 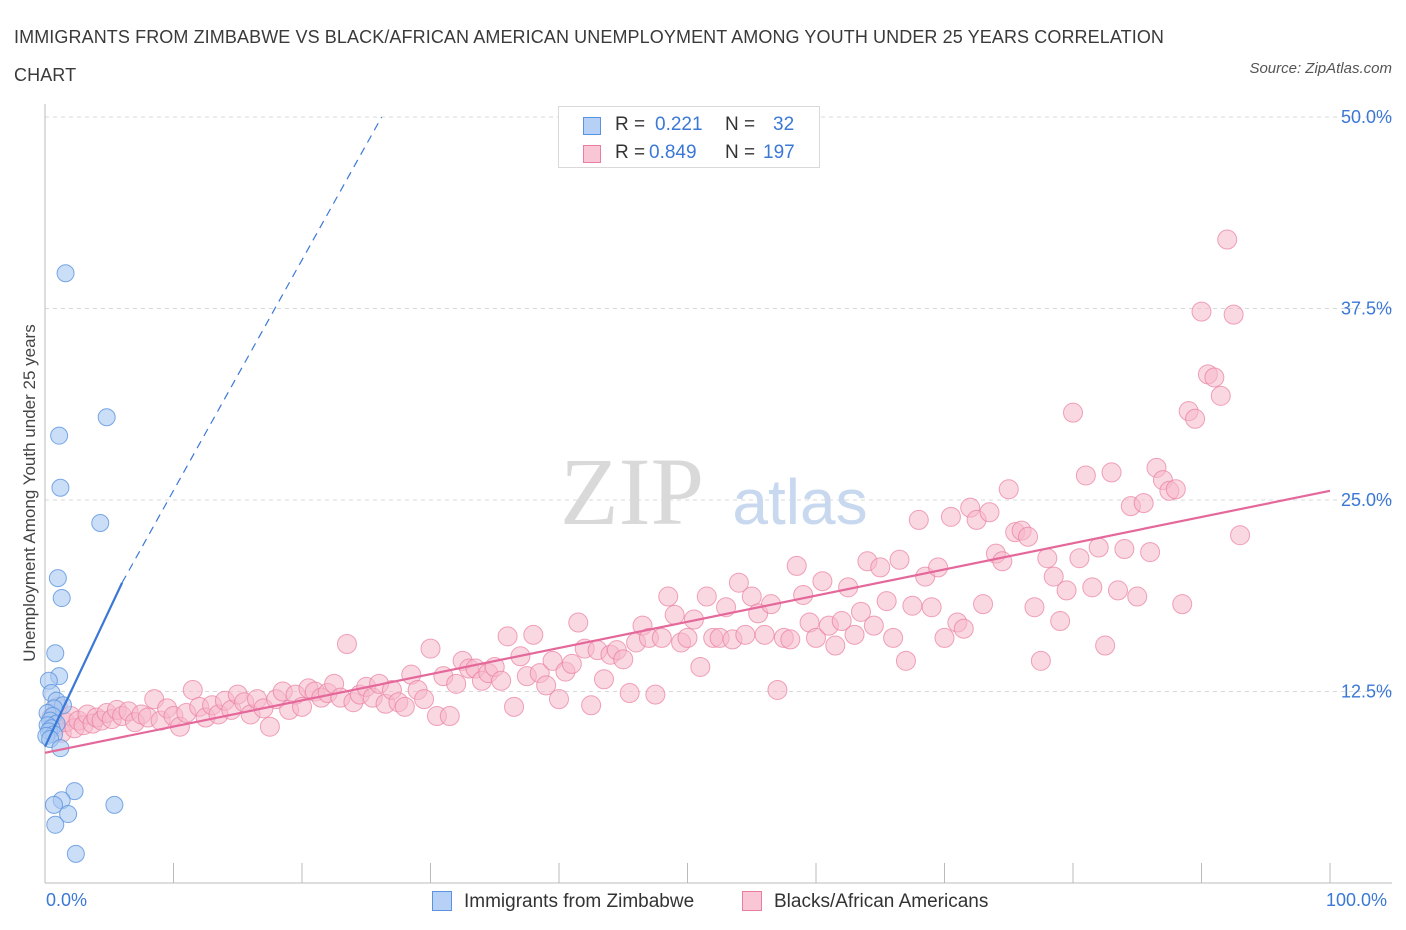 What do you see at coordinates (1366, 404) in the screenshot?
I see `y-tick-labels: 12.5% 25.0% 37.5% 50.0%` at bounding box center [1366, 404].